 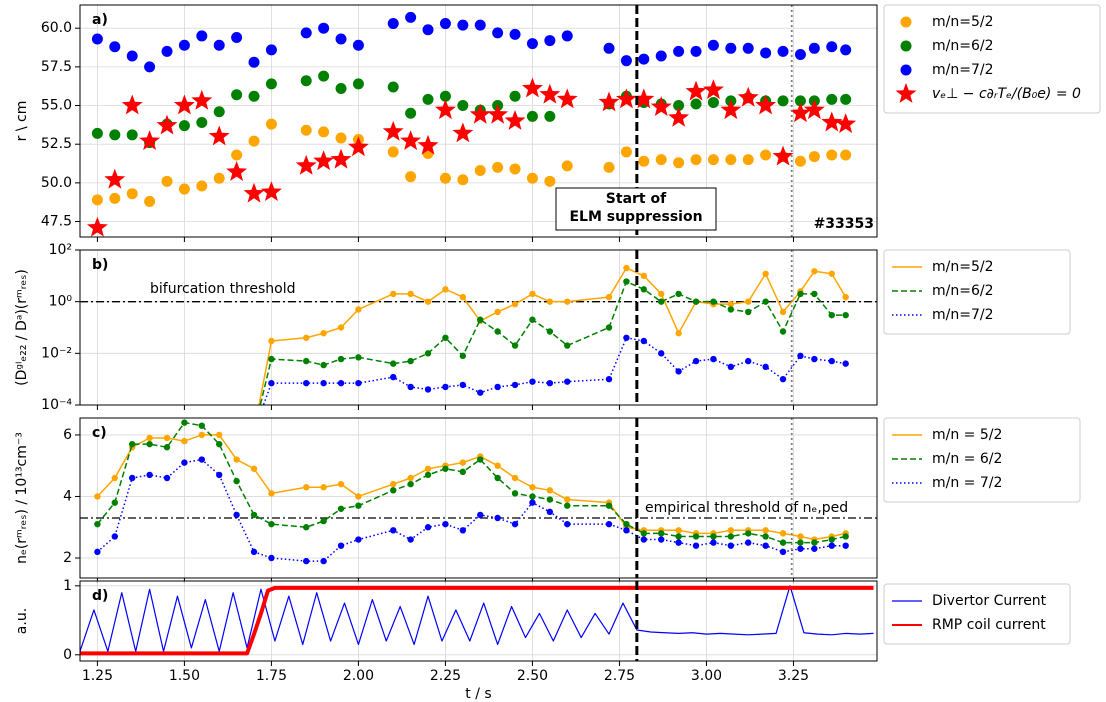 What do you see at coordinates (56, 67) in the screenshot?
I see `y-tick-label: 57.5` at bounding box center [56, 67].